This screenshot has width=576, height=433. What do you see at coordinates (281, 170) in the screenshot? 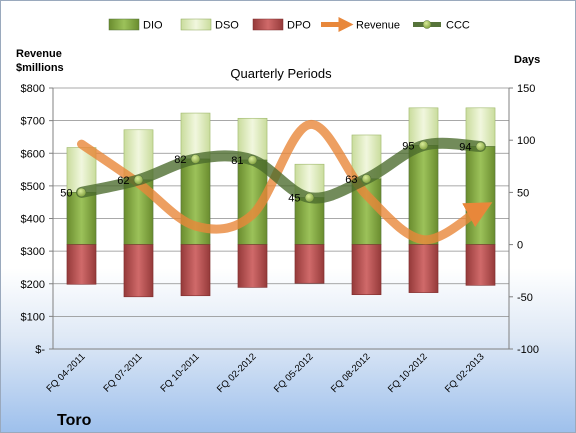
I see `ccc-line` at bounding box center [281, 170].